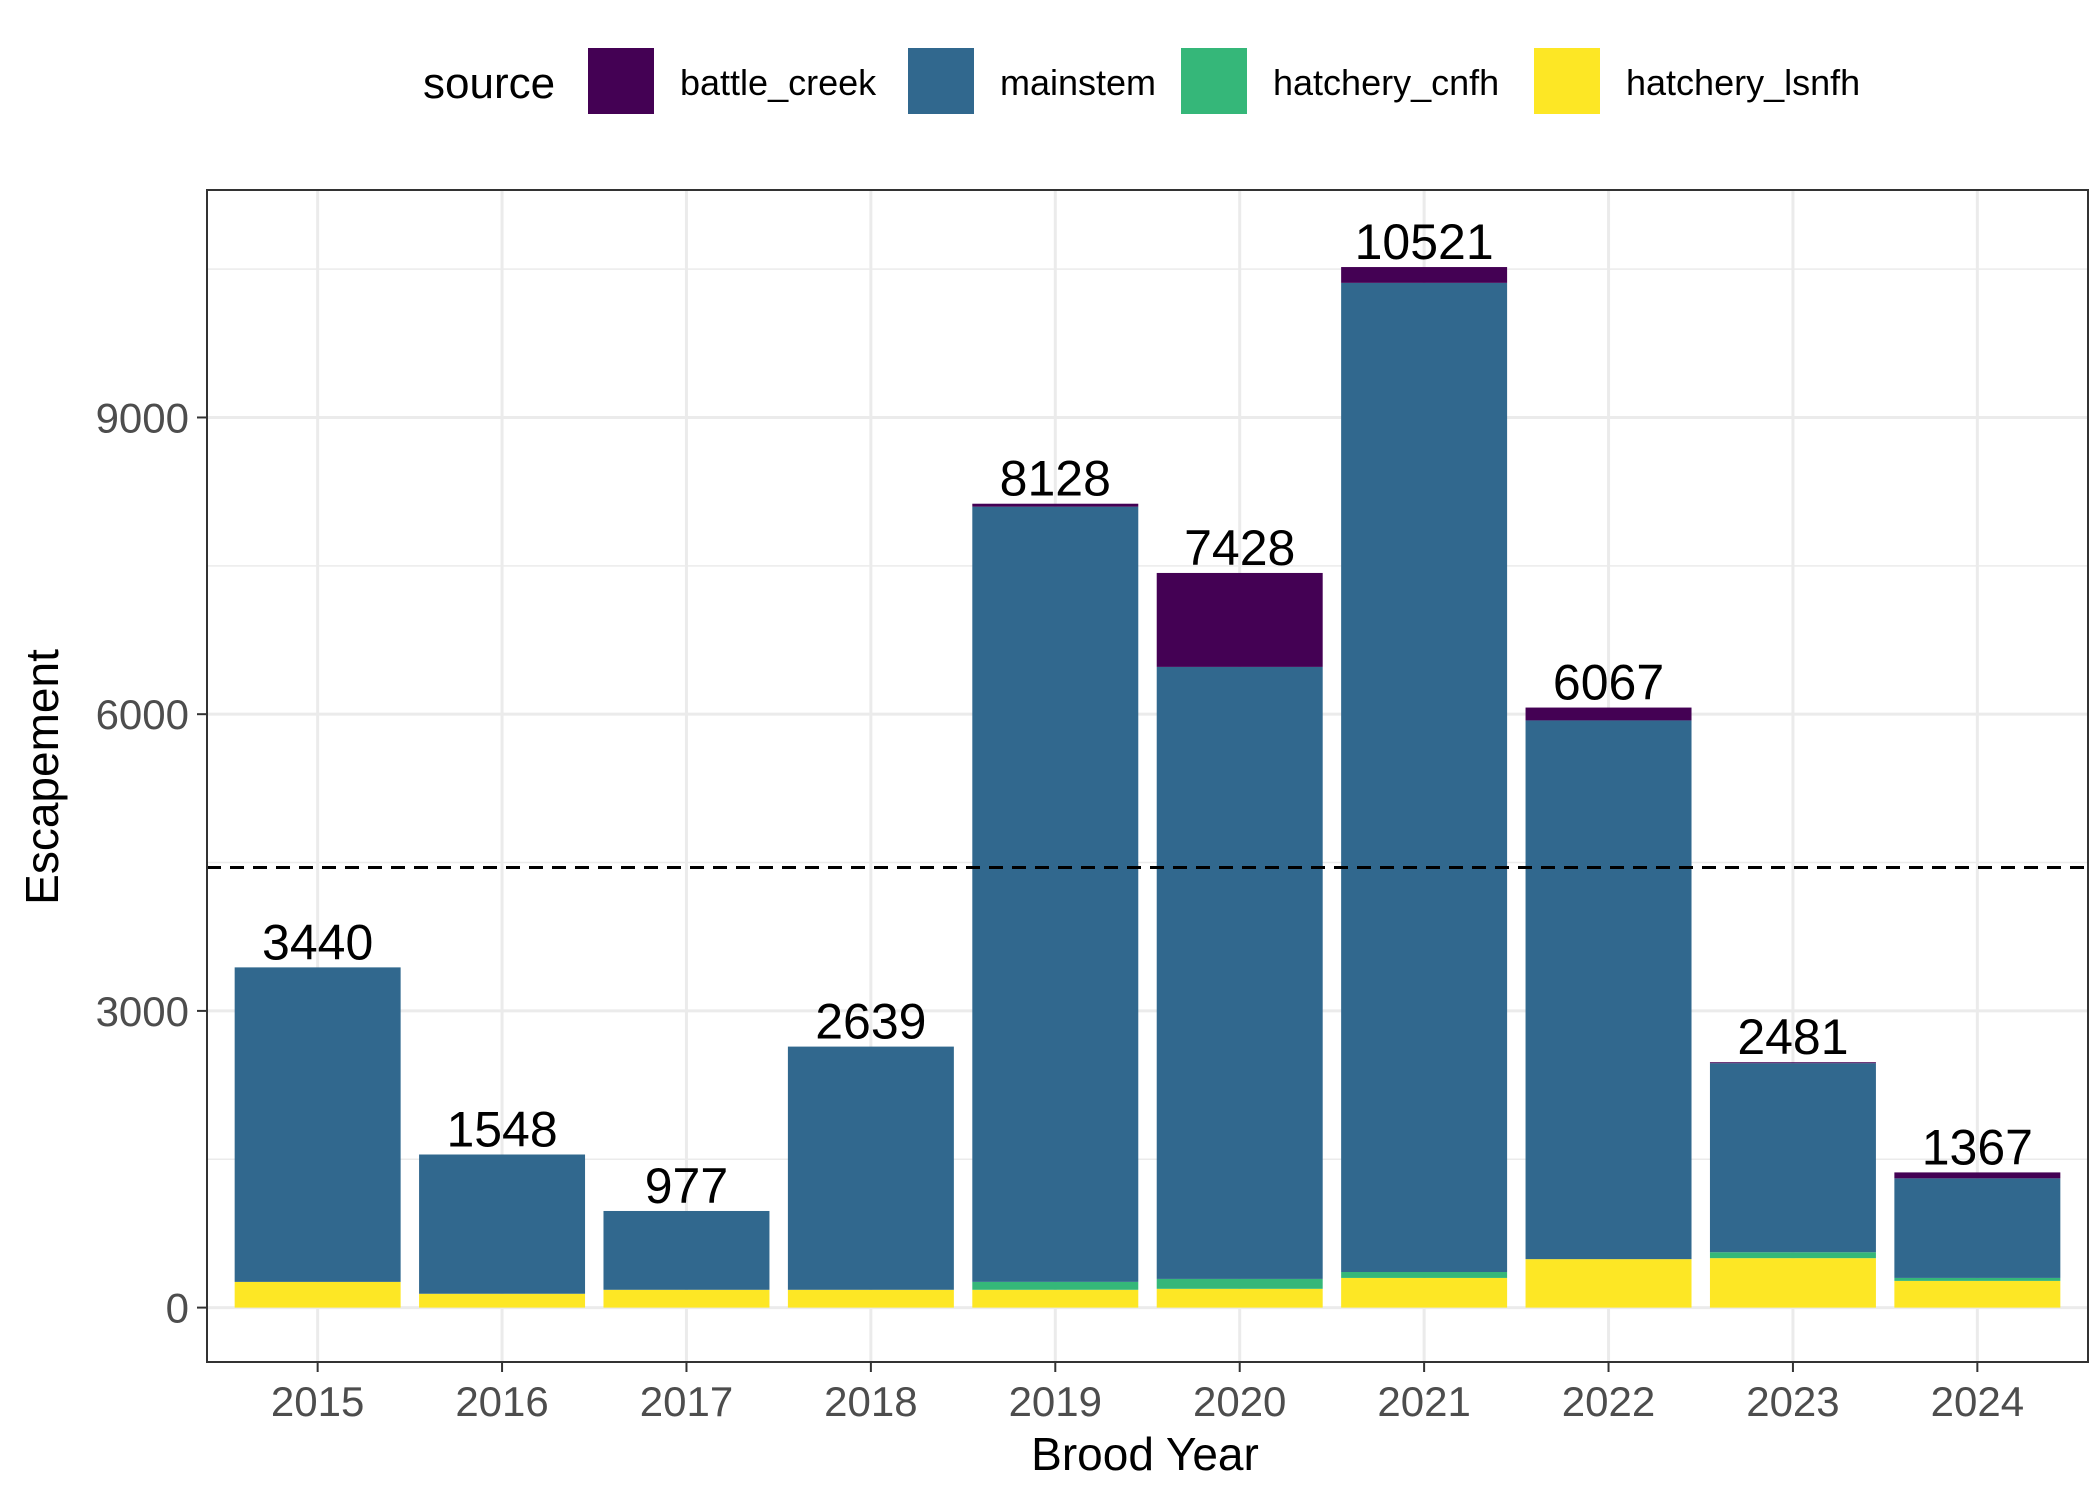  Describe the element at coordinates (317, 1401) in the screenshot. I see `x-tick-label: 2015` at that location.